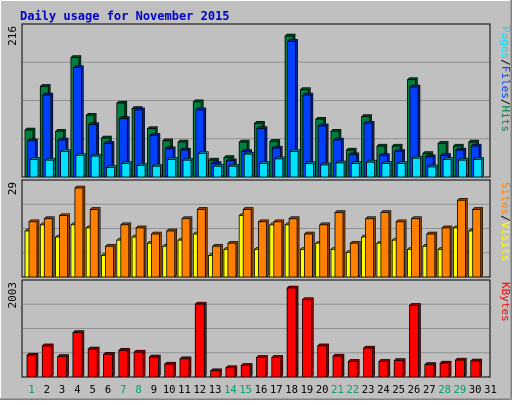  I want to click on day-label: 27, so click(429, 390).